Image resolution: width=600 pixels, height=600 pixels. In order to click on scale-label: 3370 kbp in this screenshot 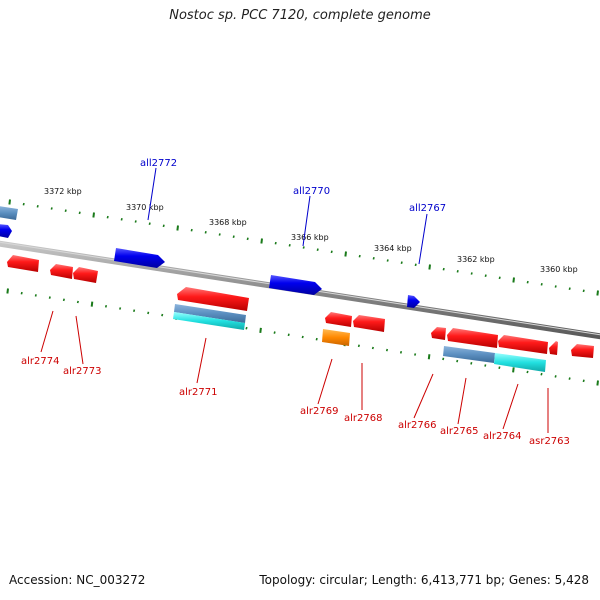, I will do `click(145, 207)`.